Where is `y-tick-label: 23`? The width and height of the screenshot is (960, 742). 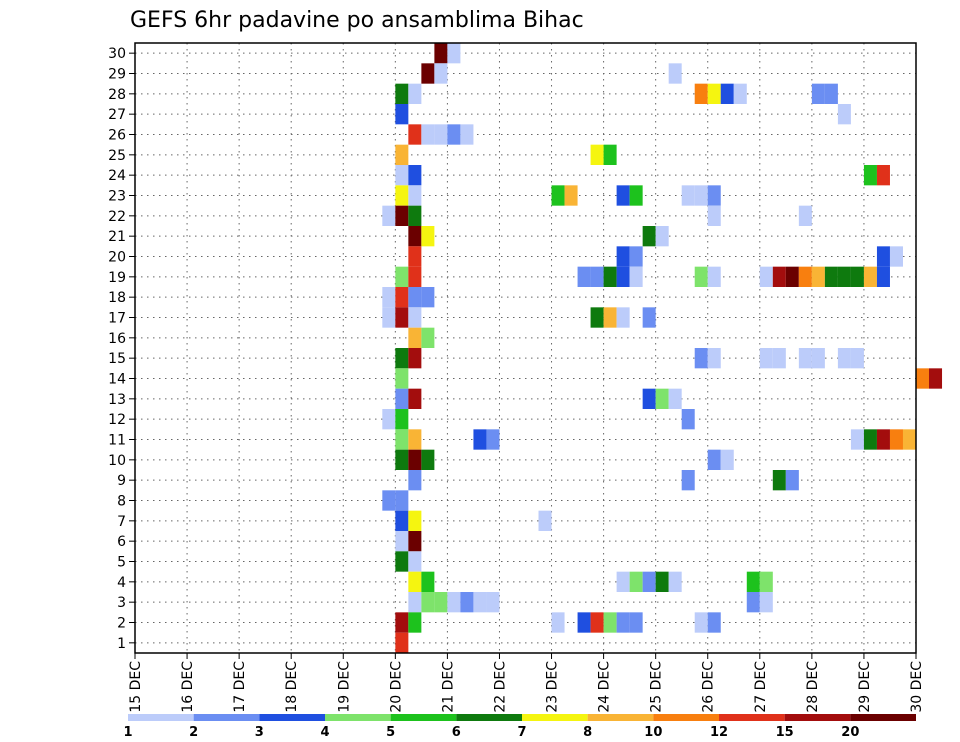 y-tick-label: 23 is located at coordinates (117, 197).